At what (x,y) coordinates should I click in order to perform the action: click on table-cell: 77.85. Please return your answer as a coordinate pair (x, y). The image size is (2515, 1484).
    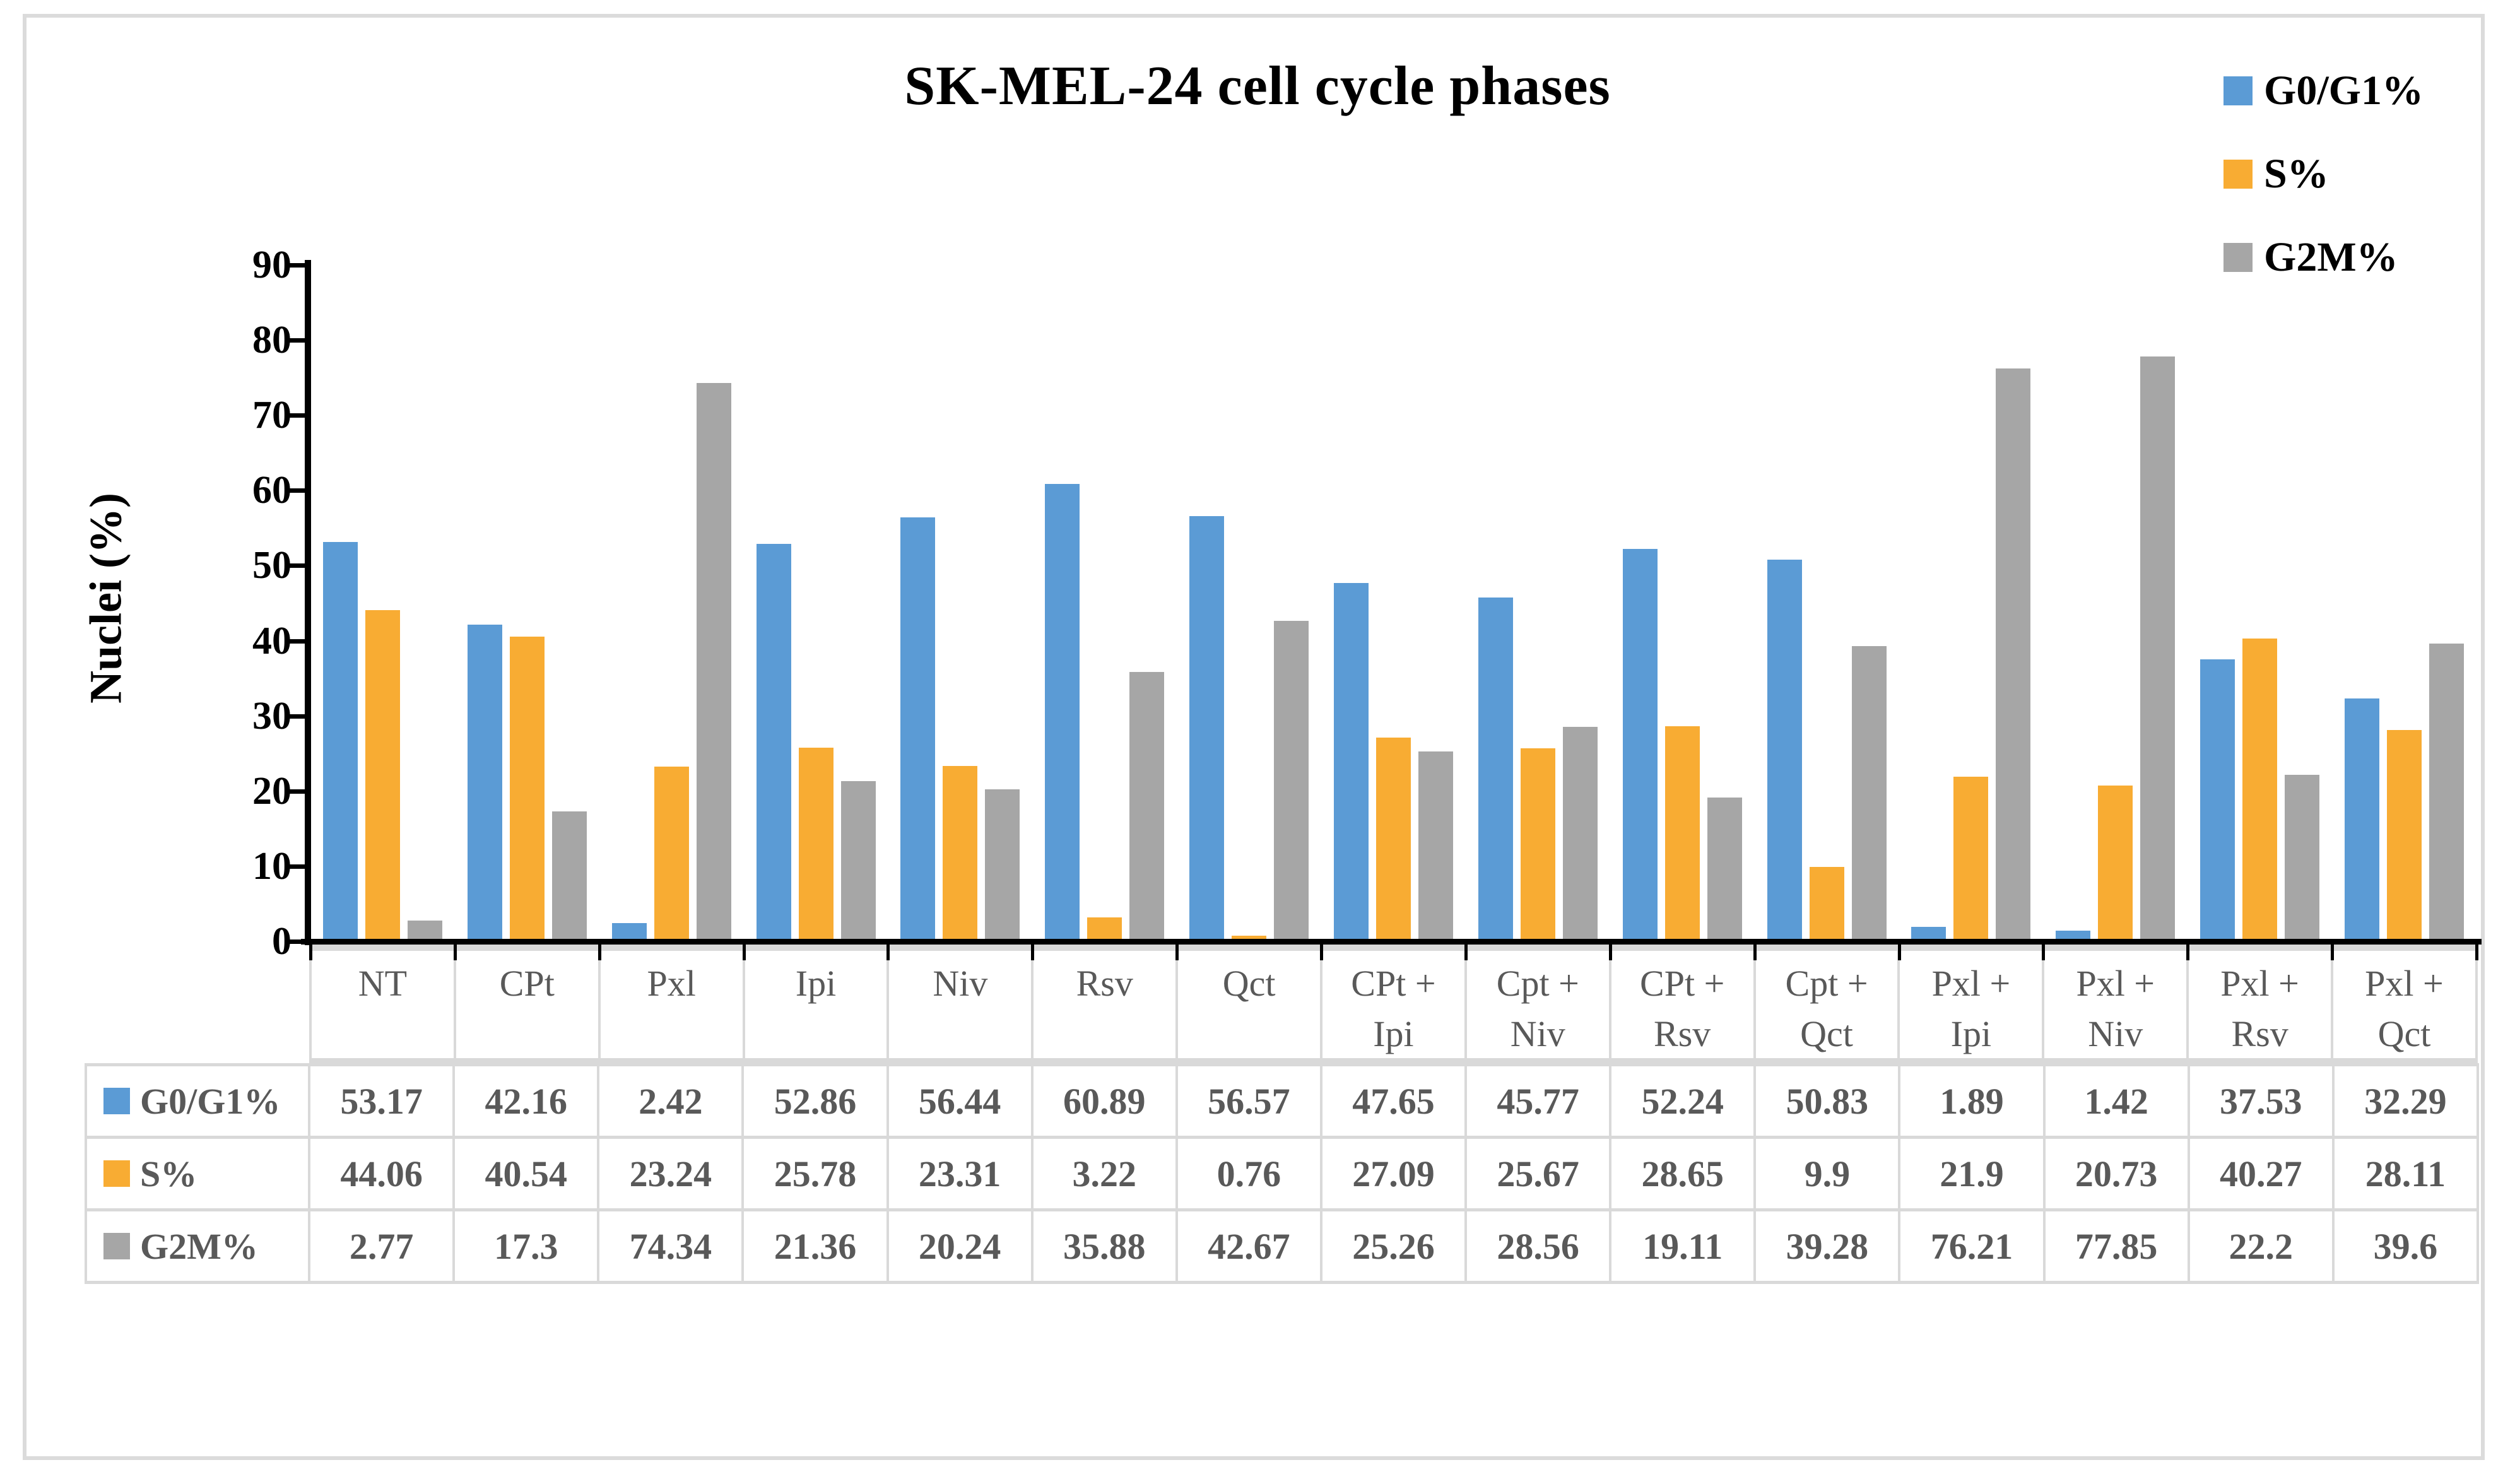
    Looking at the image, I should click on (2117, 1247).